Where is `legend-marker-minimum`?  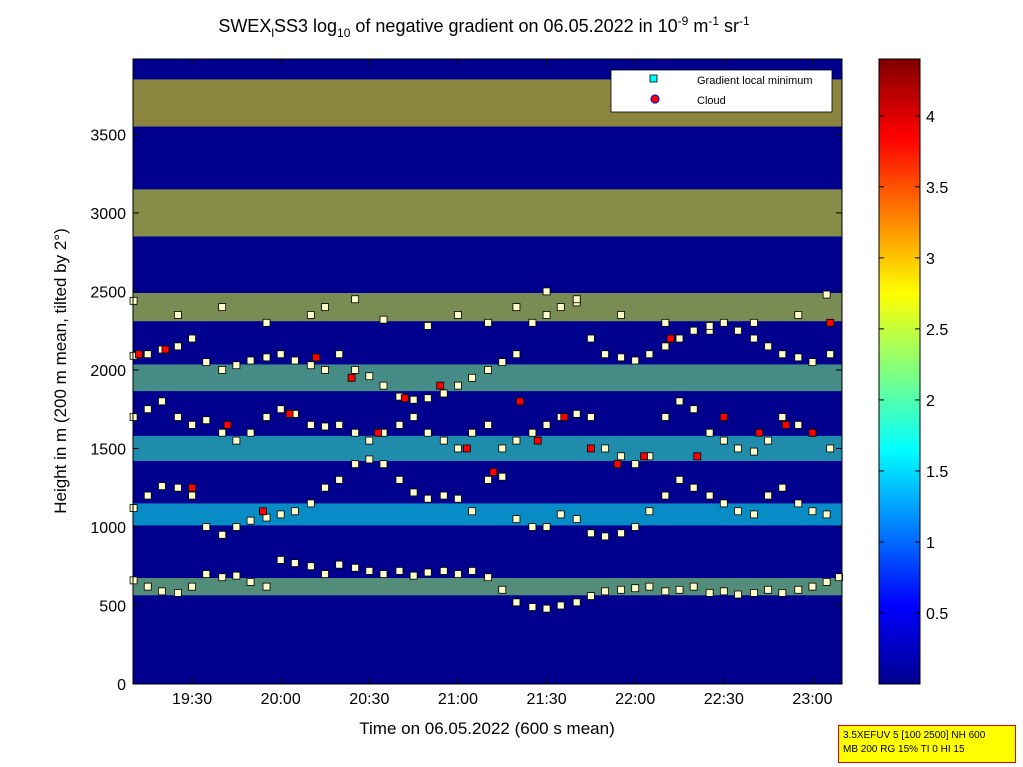
legend-marker-minimum is located at coordinates (653, 78).